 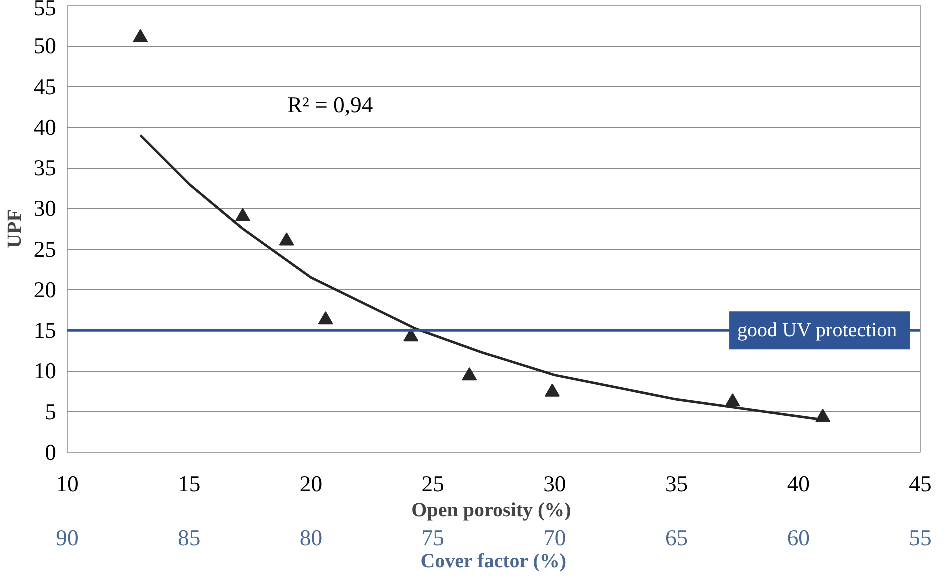 I want to click on x-tick-label: 15, so click(x=189, y=484).